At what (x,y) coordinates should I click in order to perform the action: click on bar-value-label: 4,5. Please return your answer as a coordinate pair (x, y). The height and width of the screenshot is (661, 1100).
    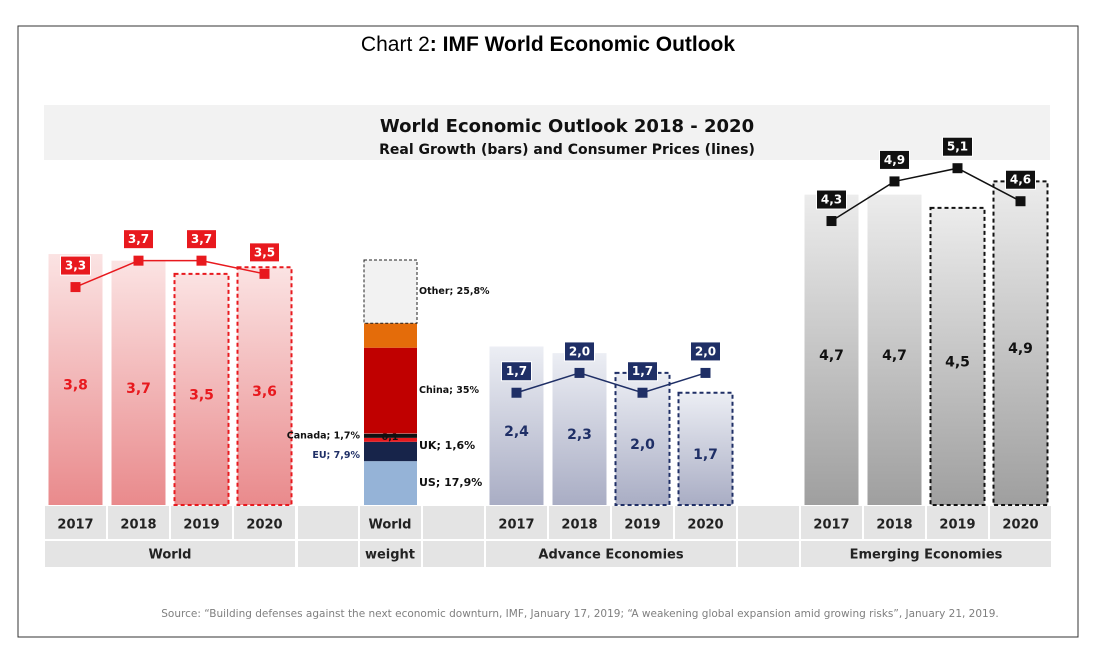
    Looking at the image, I should click on (957, 362).